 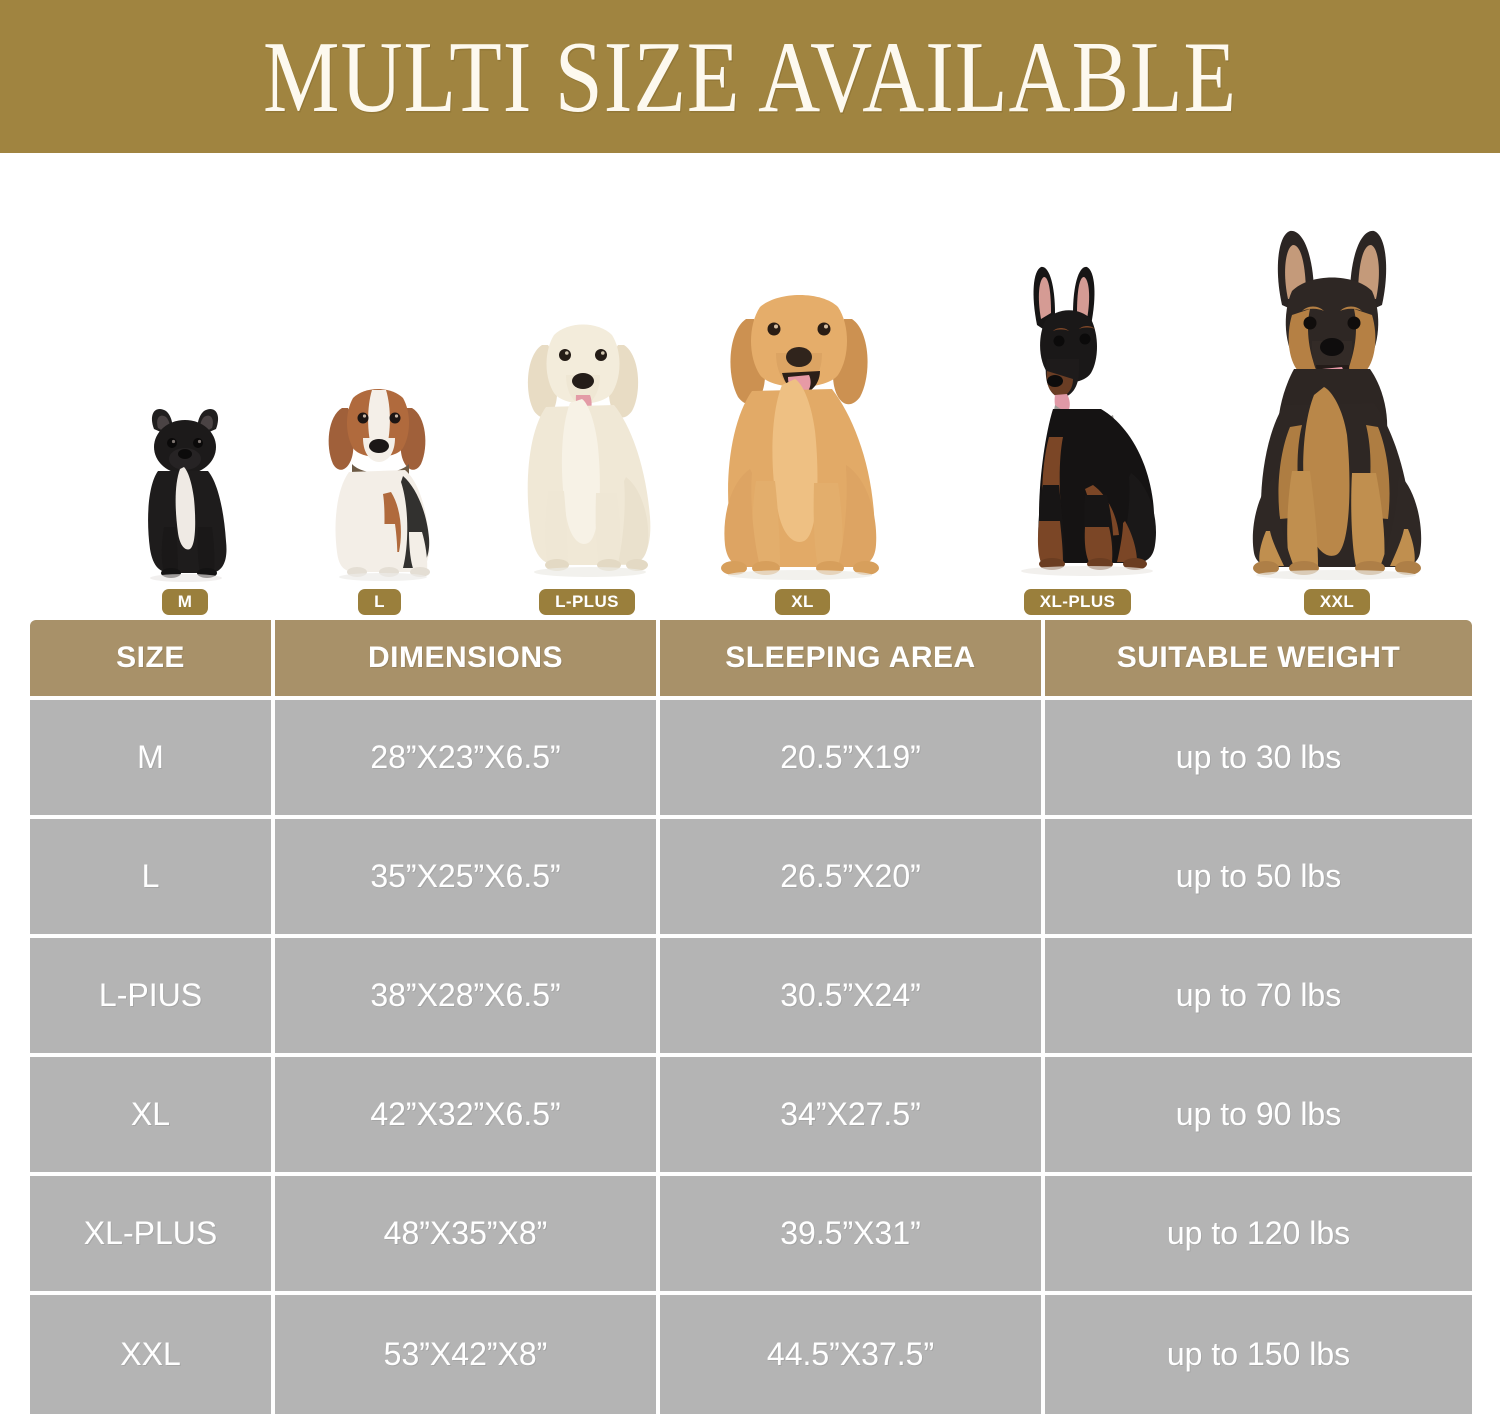 I want to click on table-row: XXL 53”X42”X8” 44.5”X37.5” up to 150 lbs, so click(x=751, y=1354).